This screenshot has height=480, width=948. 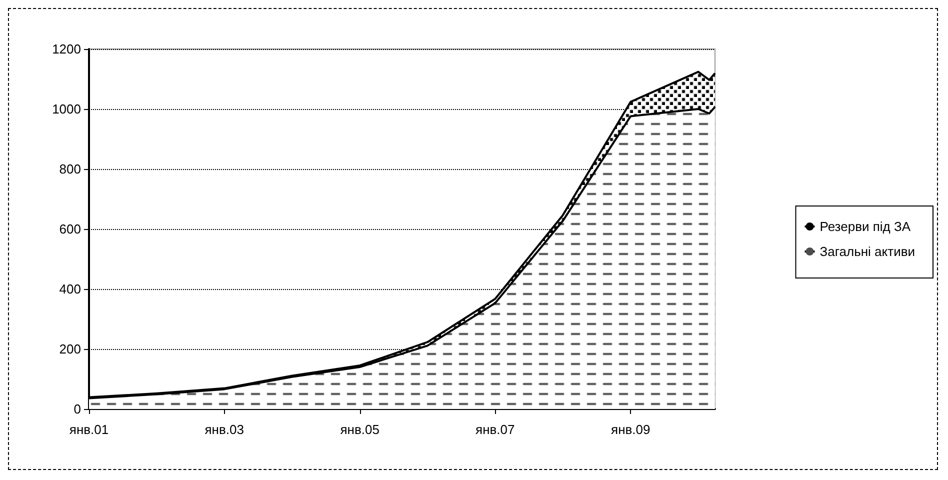 I want to click on x-tick-label: янв.05, so click(x=360, y=429).